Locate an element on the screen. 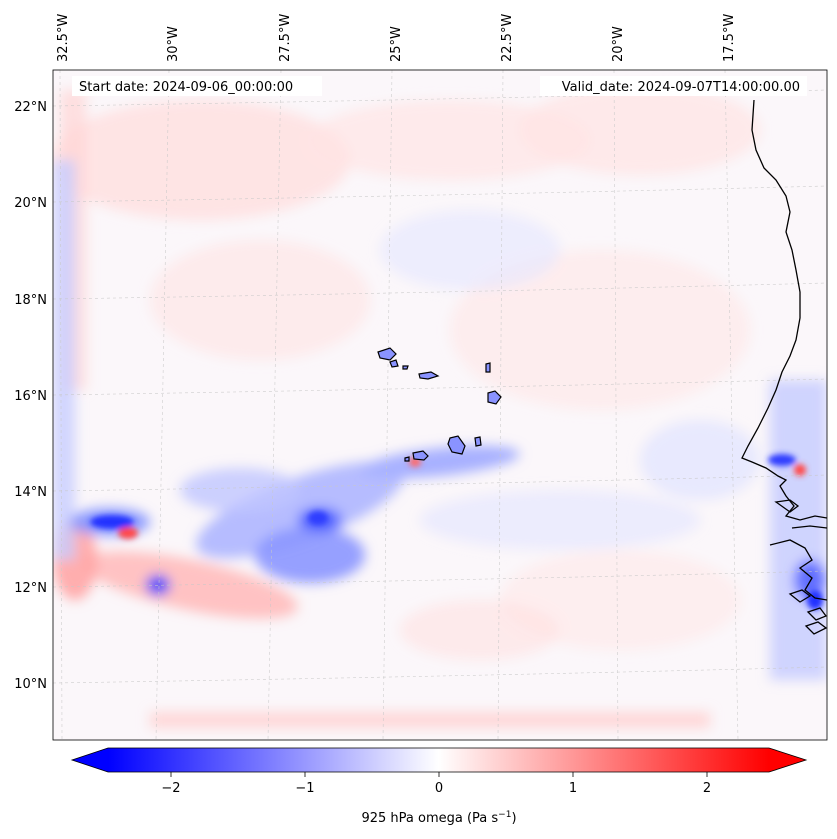  colorbar-tick-label: −1 is located at coordinates (304, 788).